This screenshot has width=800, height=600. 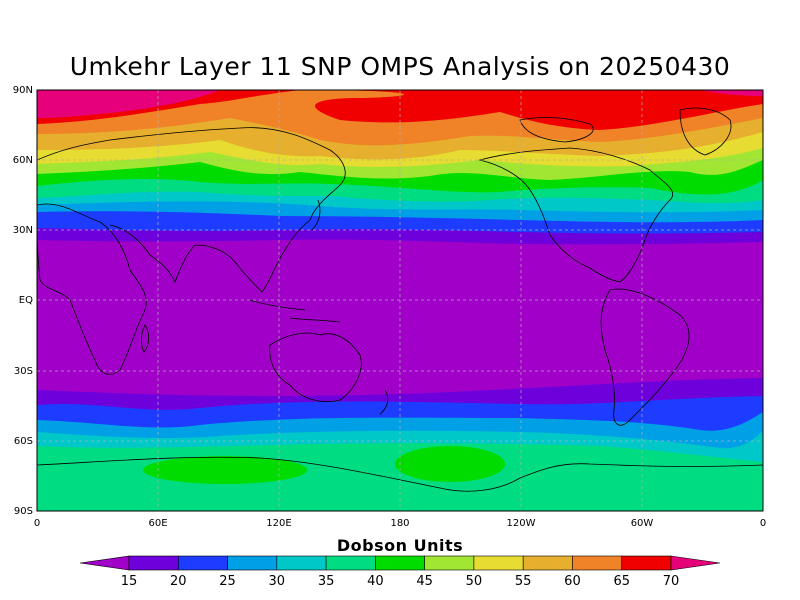 What do you see at coordinates (621, 581) in the screenshot?
I see `colorbar-label: 65` at bounding box center [621, 581].